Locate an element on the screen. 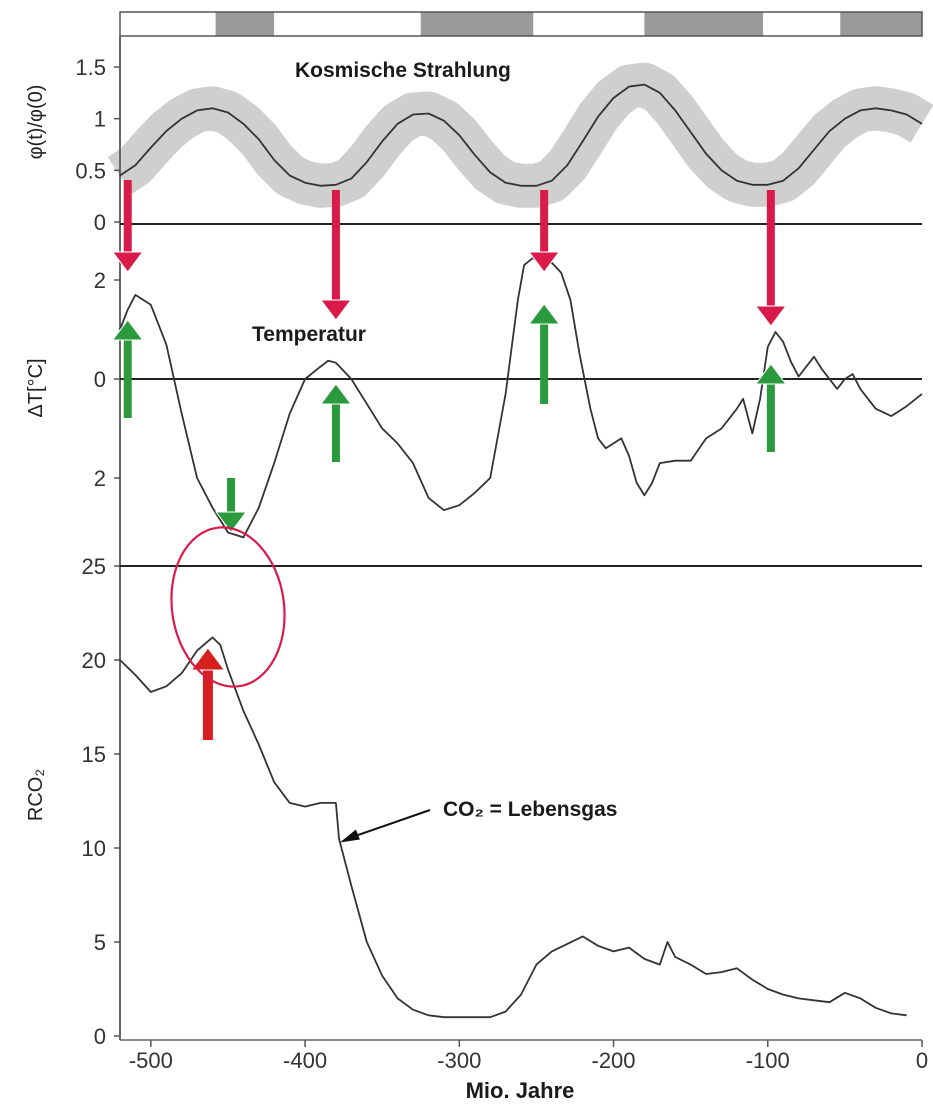 The height and width of the screenshot is (1110, 933). cosmic-panel-title: Kosmische Strahlung is located at coordinates (403, 70).